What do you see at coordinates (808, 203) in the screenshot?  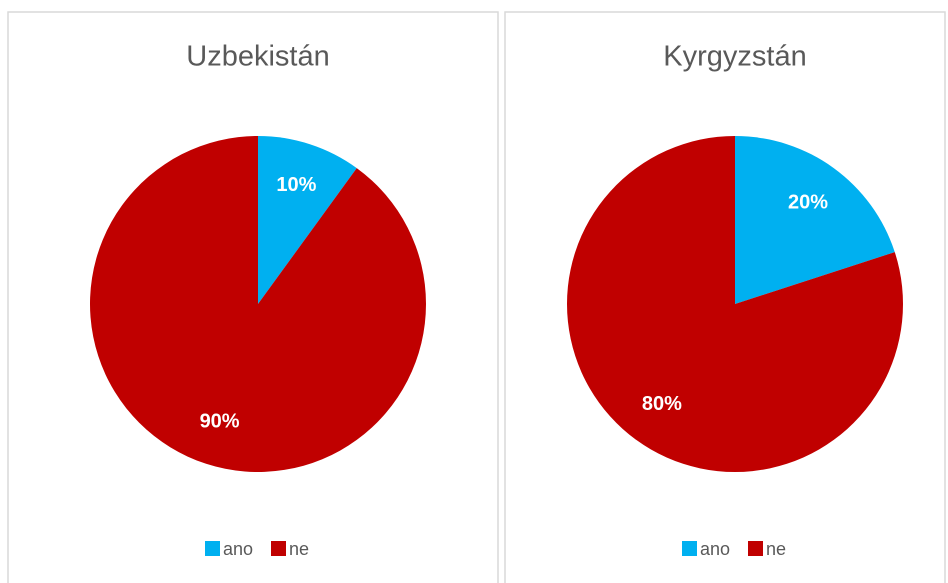 I see `data-label: 20%` at bounding box center [808, 203].